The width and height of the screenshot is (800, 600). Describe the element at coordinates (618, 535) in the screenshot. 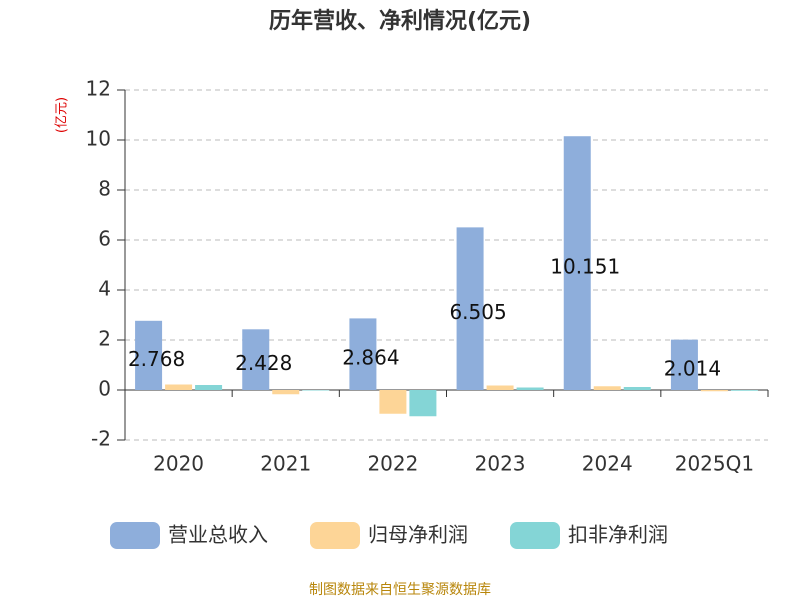

I see `legend-label: 扣非净利润` at that location.